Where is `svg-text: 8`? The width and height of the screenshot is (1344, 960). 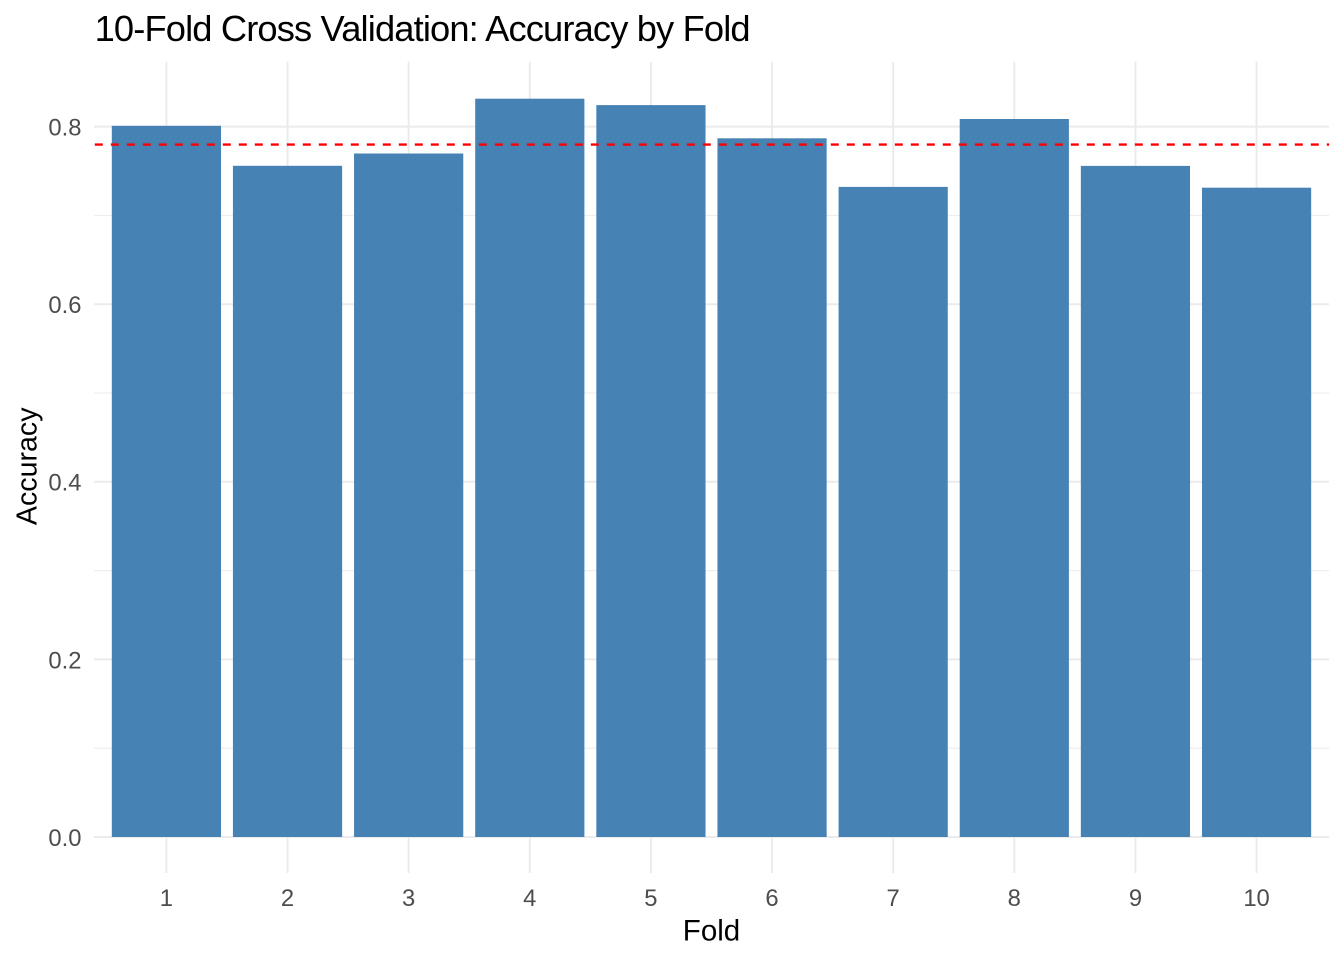 svg-text: 8 is located at coordinates (1014, 898).